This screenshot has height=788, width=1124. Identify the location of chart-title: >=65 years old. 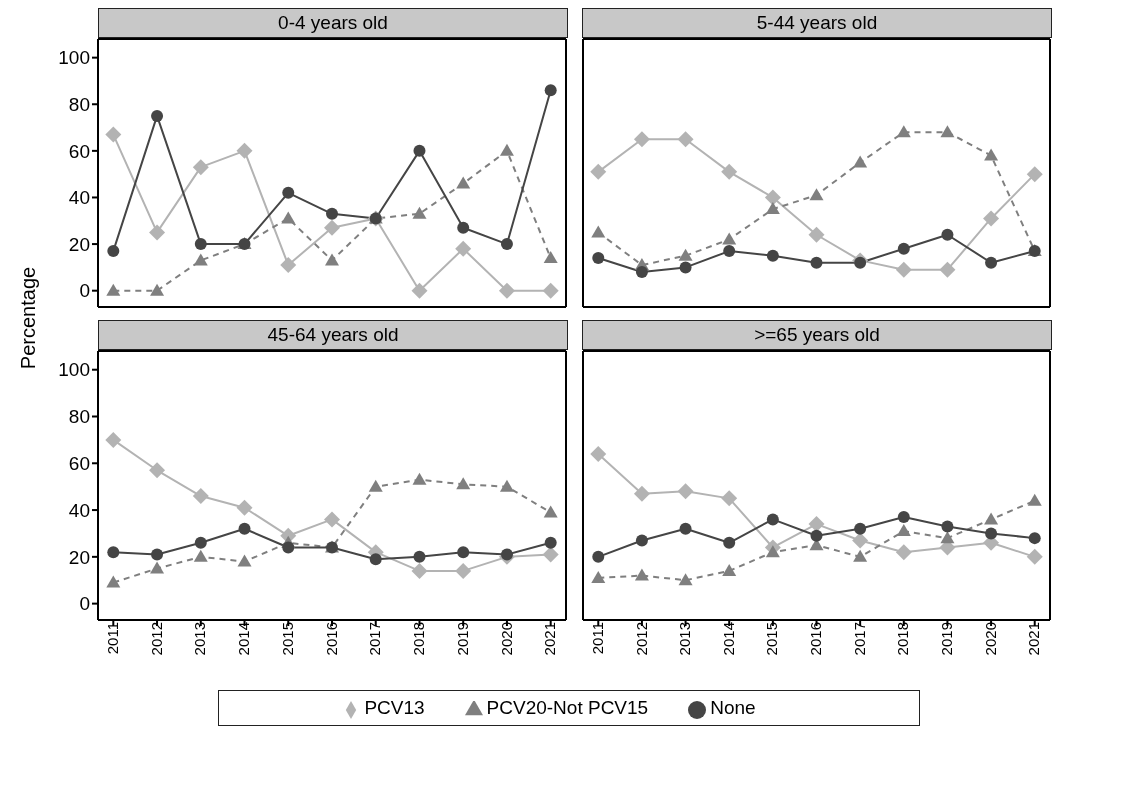
(817, 335).